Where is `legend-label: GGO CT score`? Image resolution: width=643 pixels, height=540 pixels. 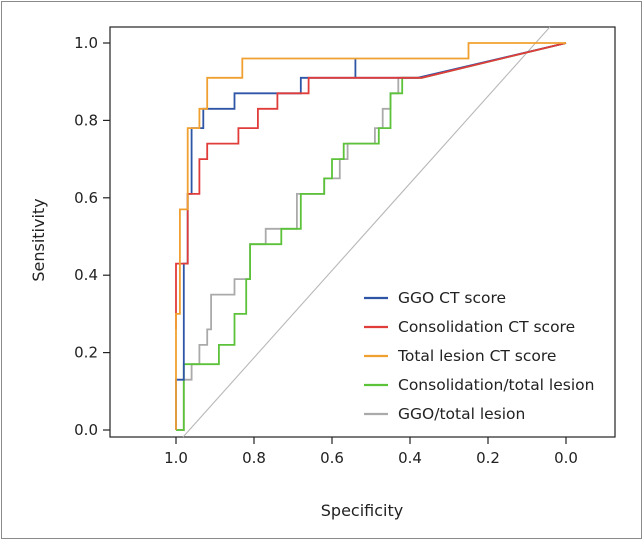 legend-label: GGO CT score is located at coordinates (452, 298).